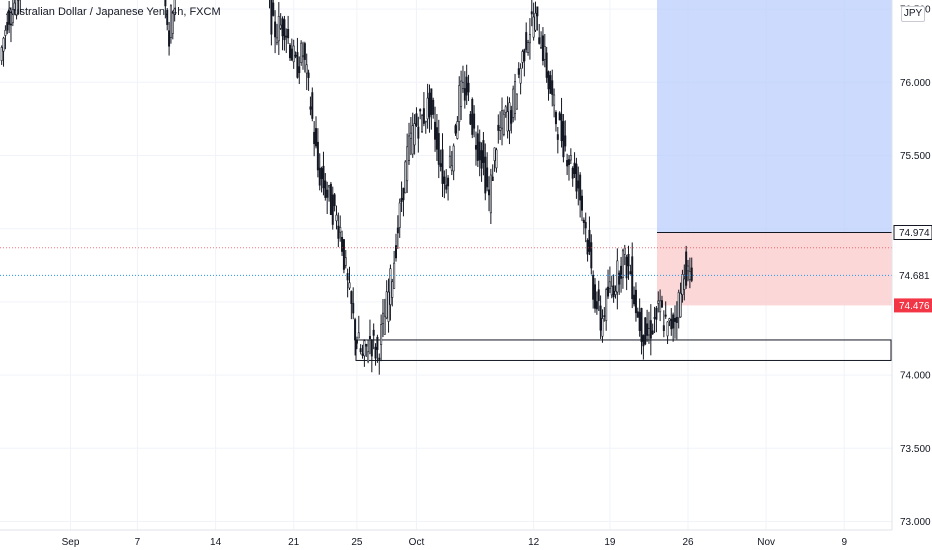 This screenshot has height=550, width=932. I want to click on currency-badge: JPY, so click(913, 14).